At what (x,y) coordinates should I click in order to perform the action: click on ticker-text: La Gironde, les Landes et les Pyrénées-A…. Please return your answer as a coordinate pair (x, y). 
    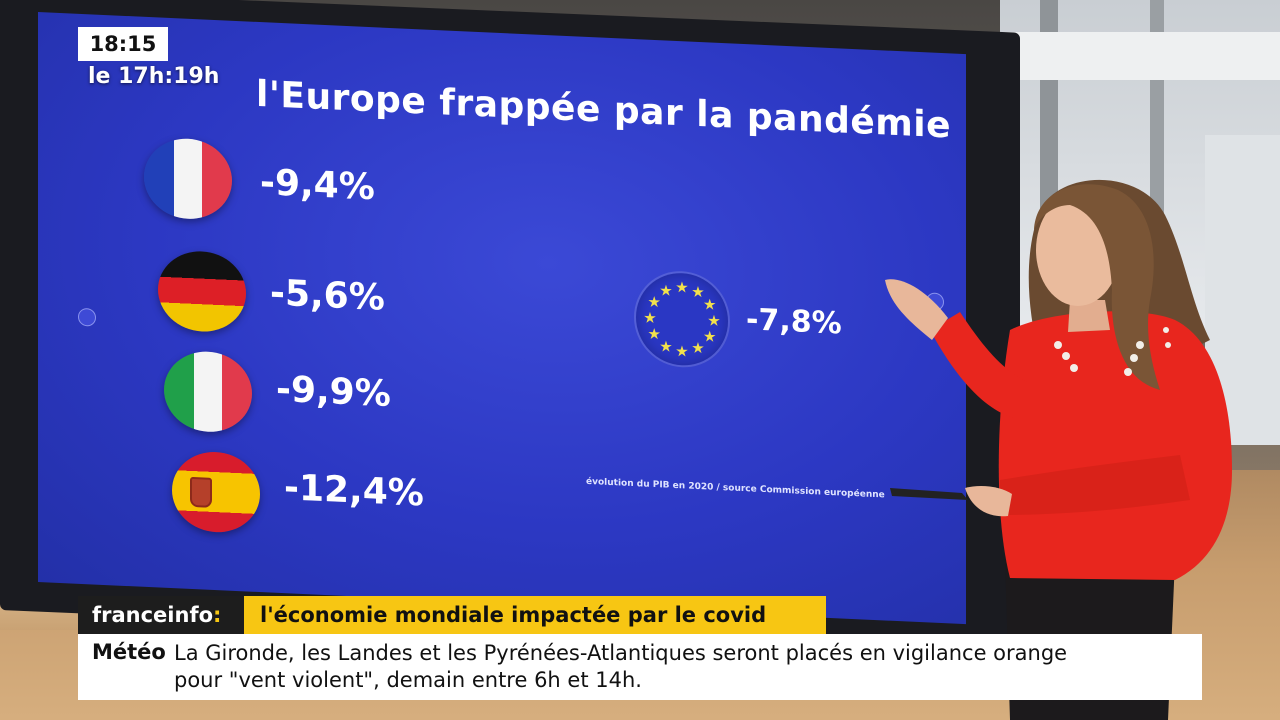
    Looking at the image, I should click on (679, 667).